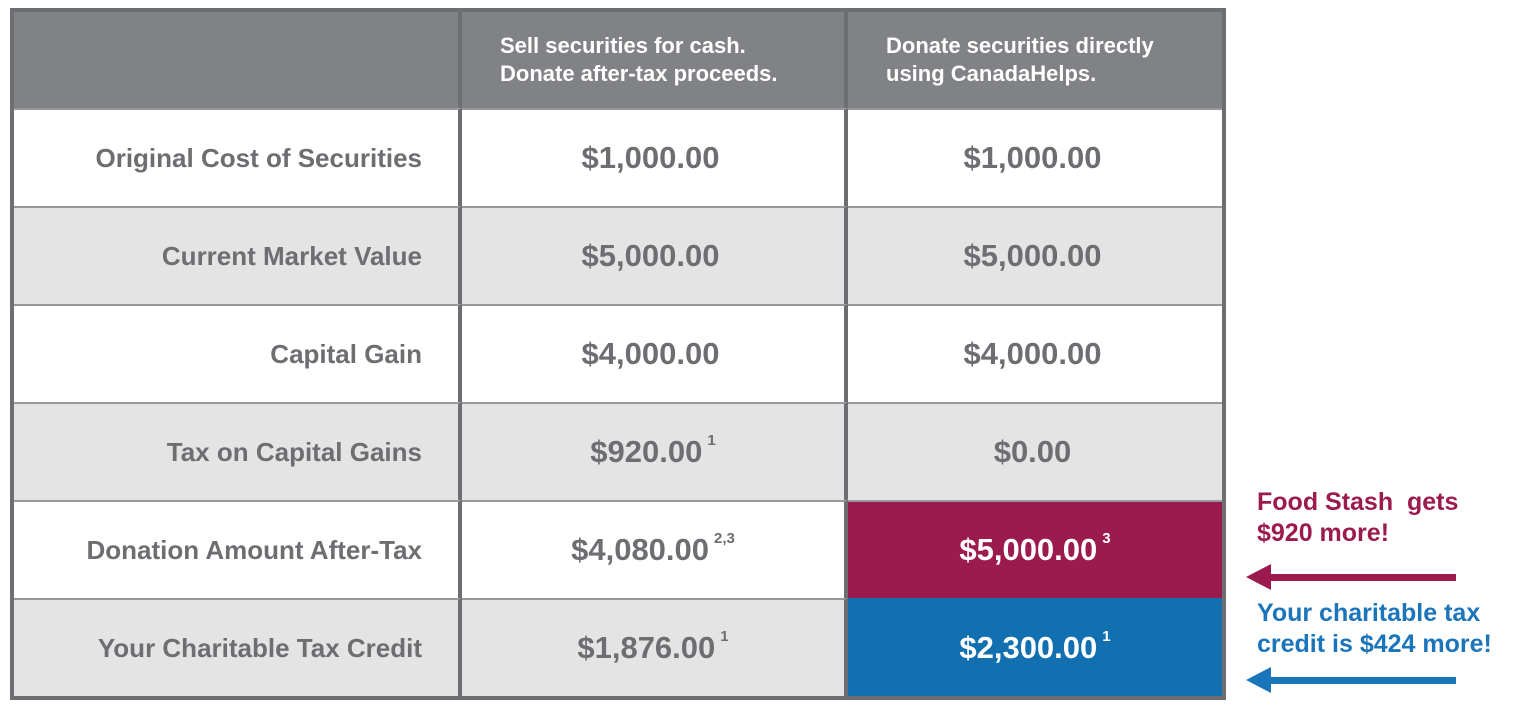 This screenshot has width=1539, height=710. Describe the element at coordinates (1358, 517) in the screenshot. I see `annotation-charity-gets-more: Food Stash gets $920 more!` at that location.